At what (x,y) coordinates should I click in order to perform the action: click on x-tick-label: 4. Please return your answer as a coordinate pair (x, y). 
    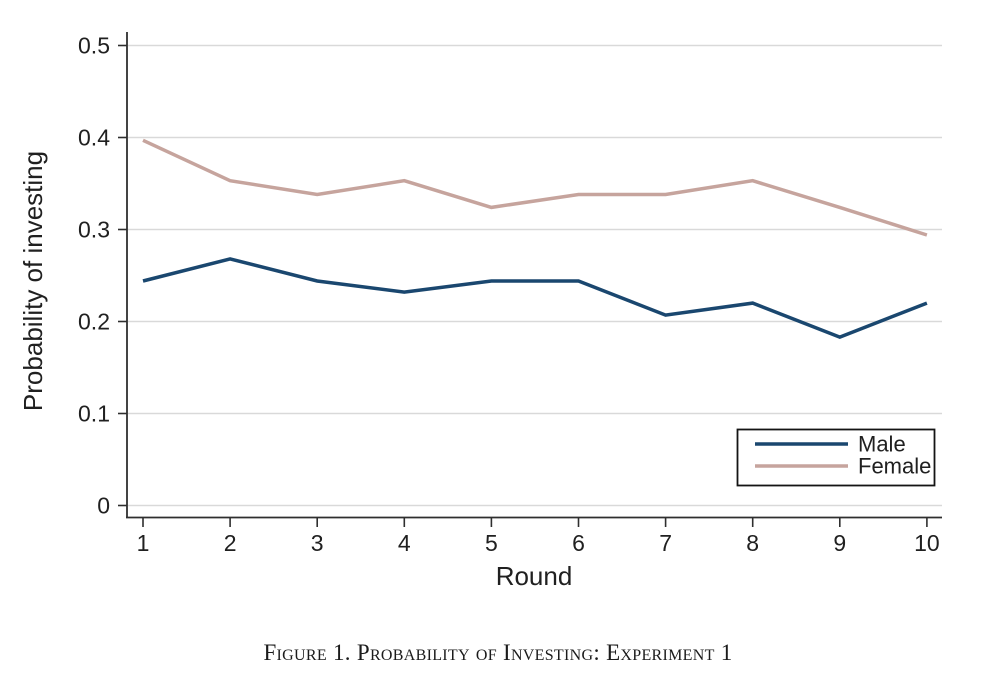
    Looking at the image, I should click on (404, 543).